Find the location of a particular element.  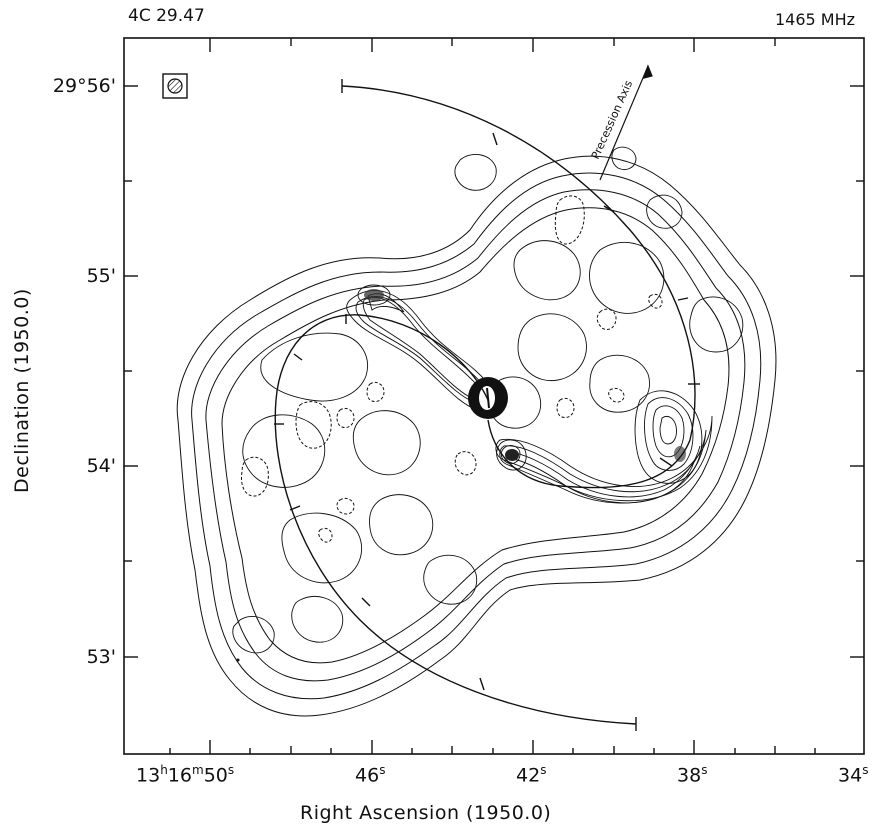

west-hotspot is located at coordinates (680, 454).